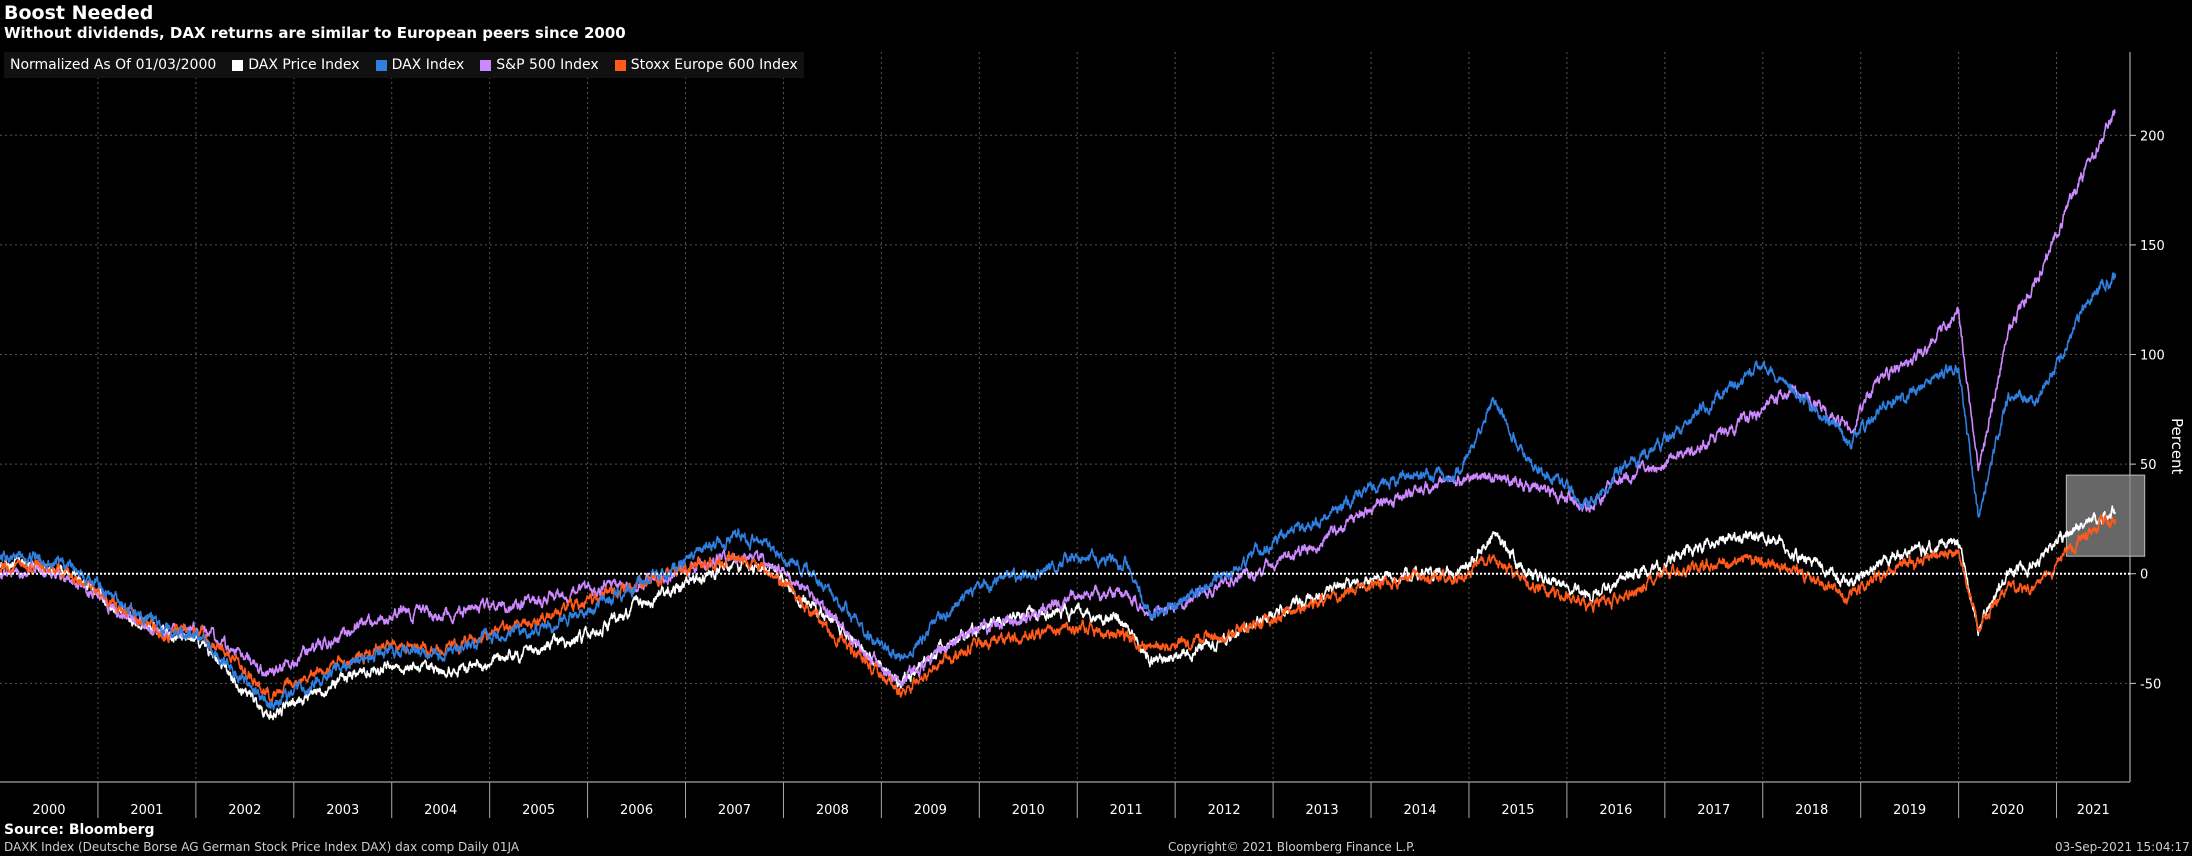 This screenshot has height=856, width=2192. What do you see at coordinates (79, 13) in the screenshot?
I see `chart-title: Boost Needed` at bounding box center [79, 13].